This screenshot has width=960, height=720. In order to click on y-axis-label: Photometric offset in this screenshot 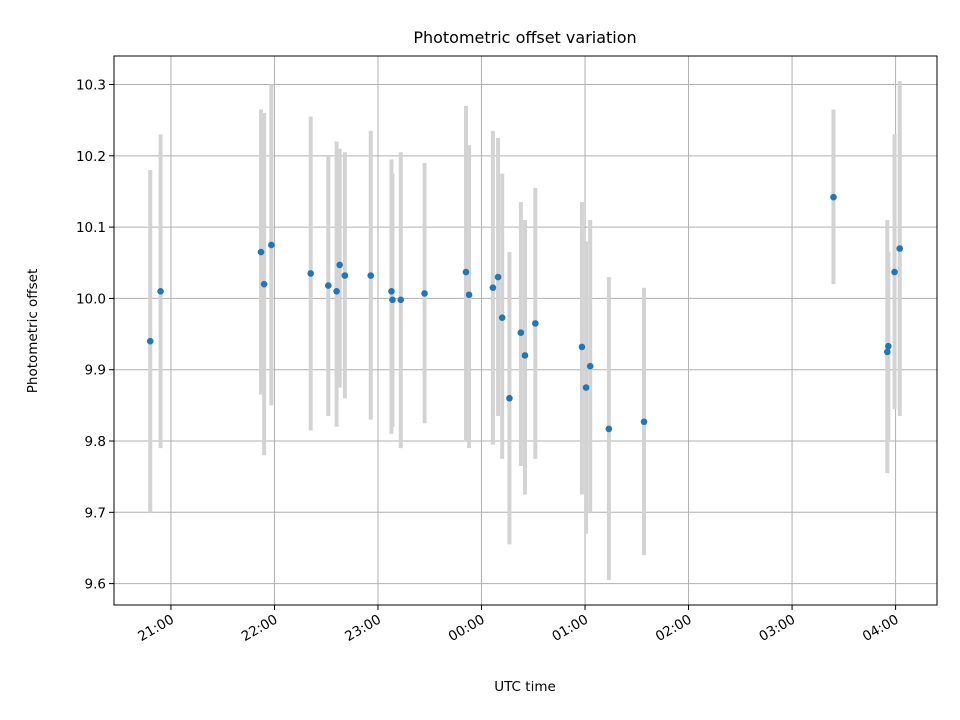, I will do `click(33, 331)`.